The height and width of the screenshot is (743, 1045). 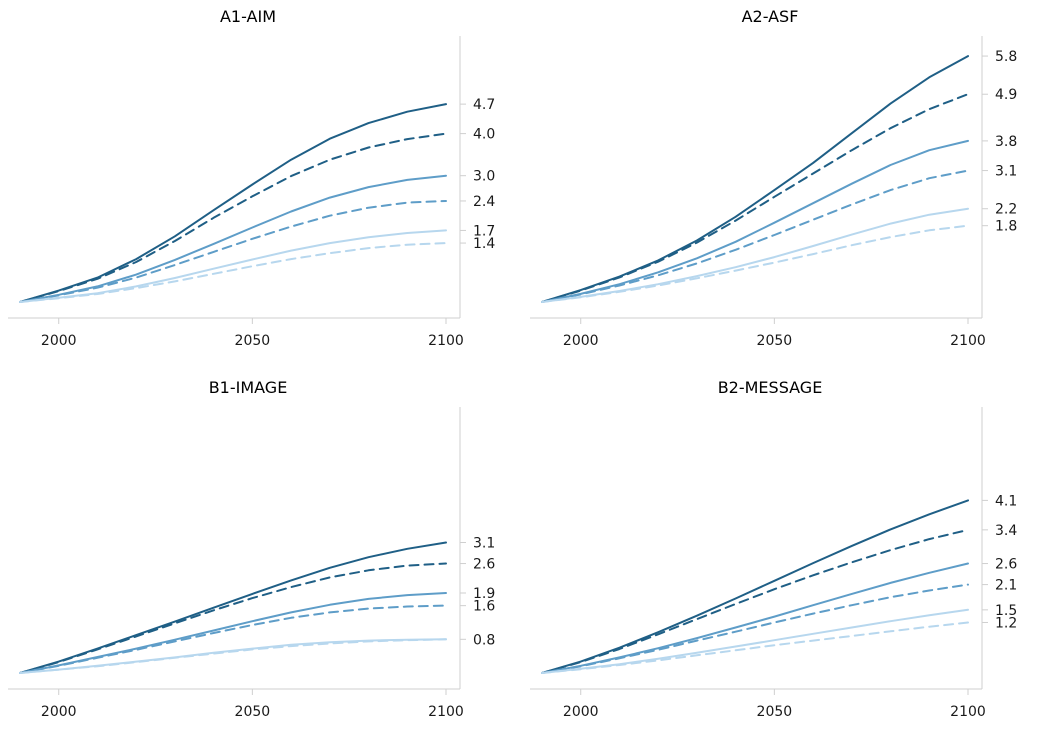 I want to click on y-tick-label-1.5: 1.5, so click(x=1006, y=611).